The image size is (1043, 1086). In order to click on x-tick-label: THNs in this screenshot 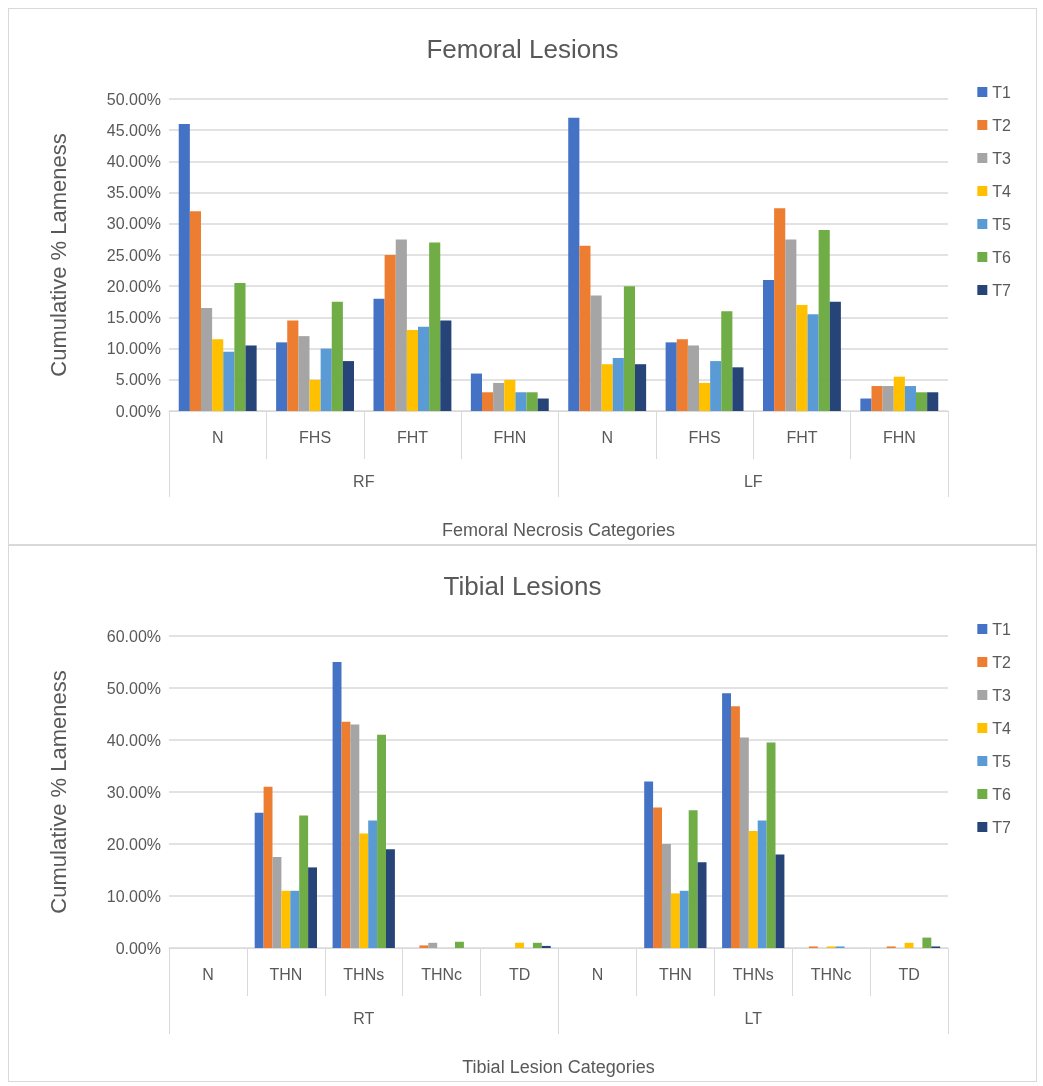, I will do `click(753, 974)`.